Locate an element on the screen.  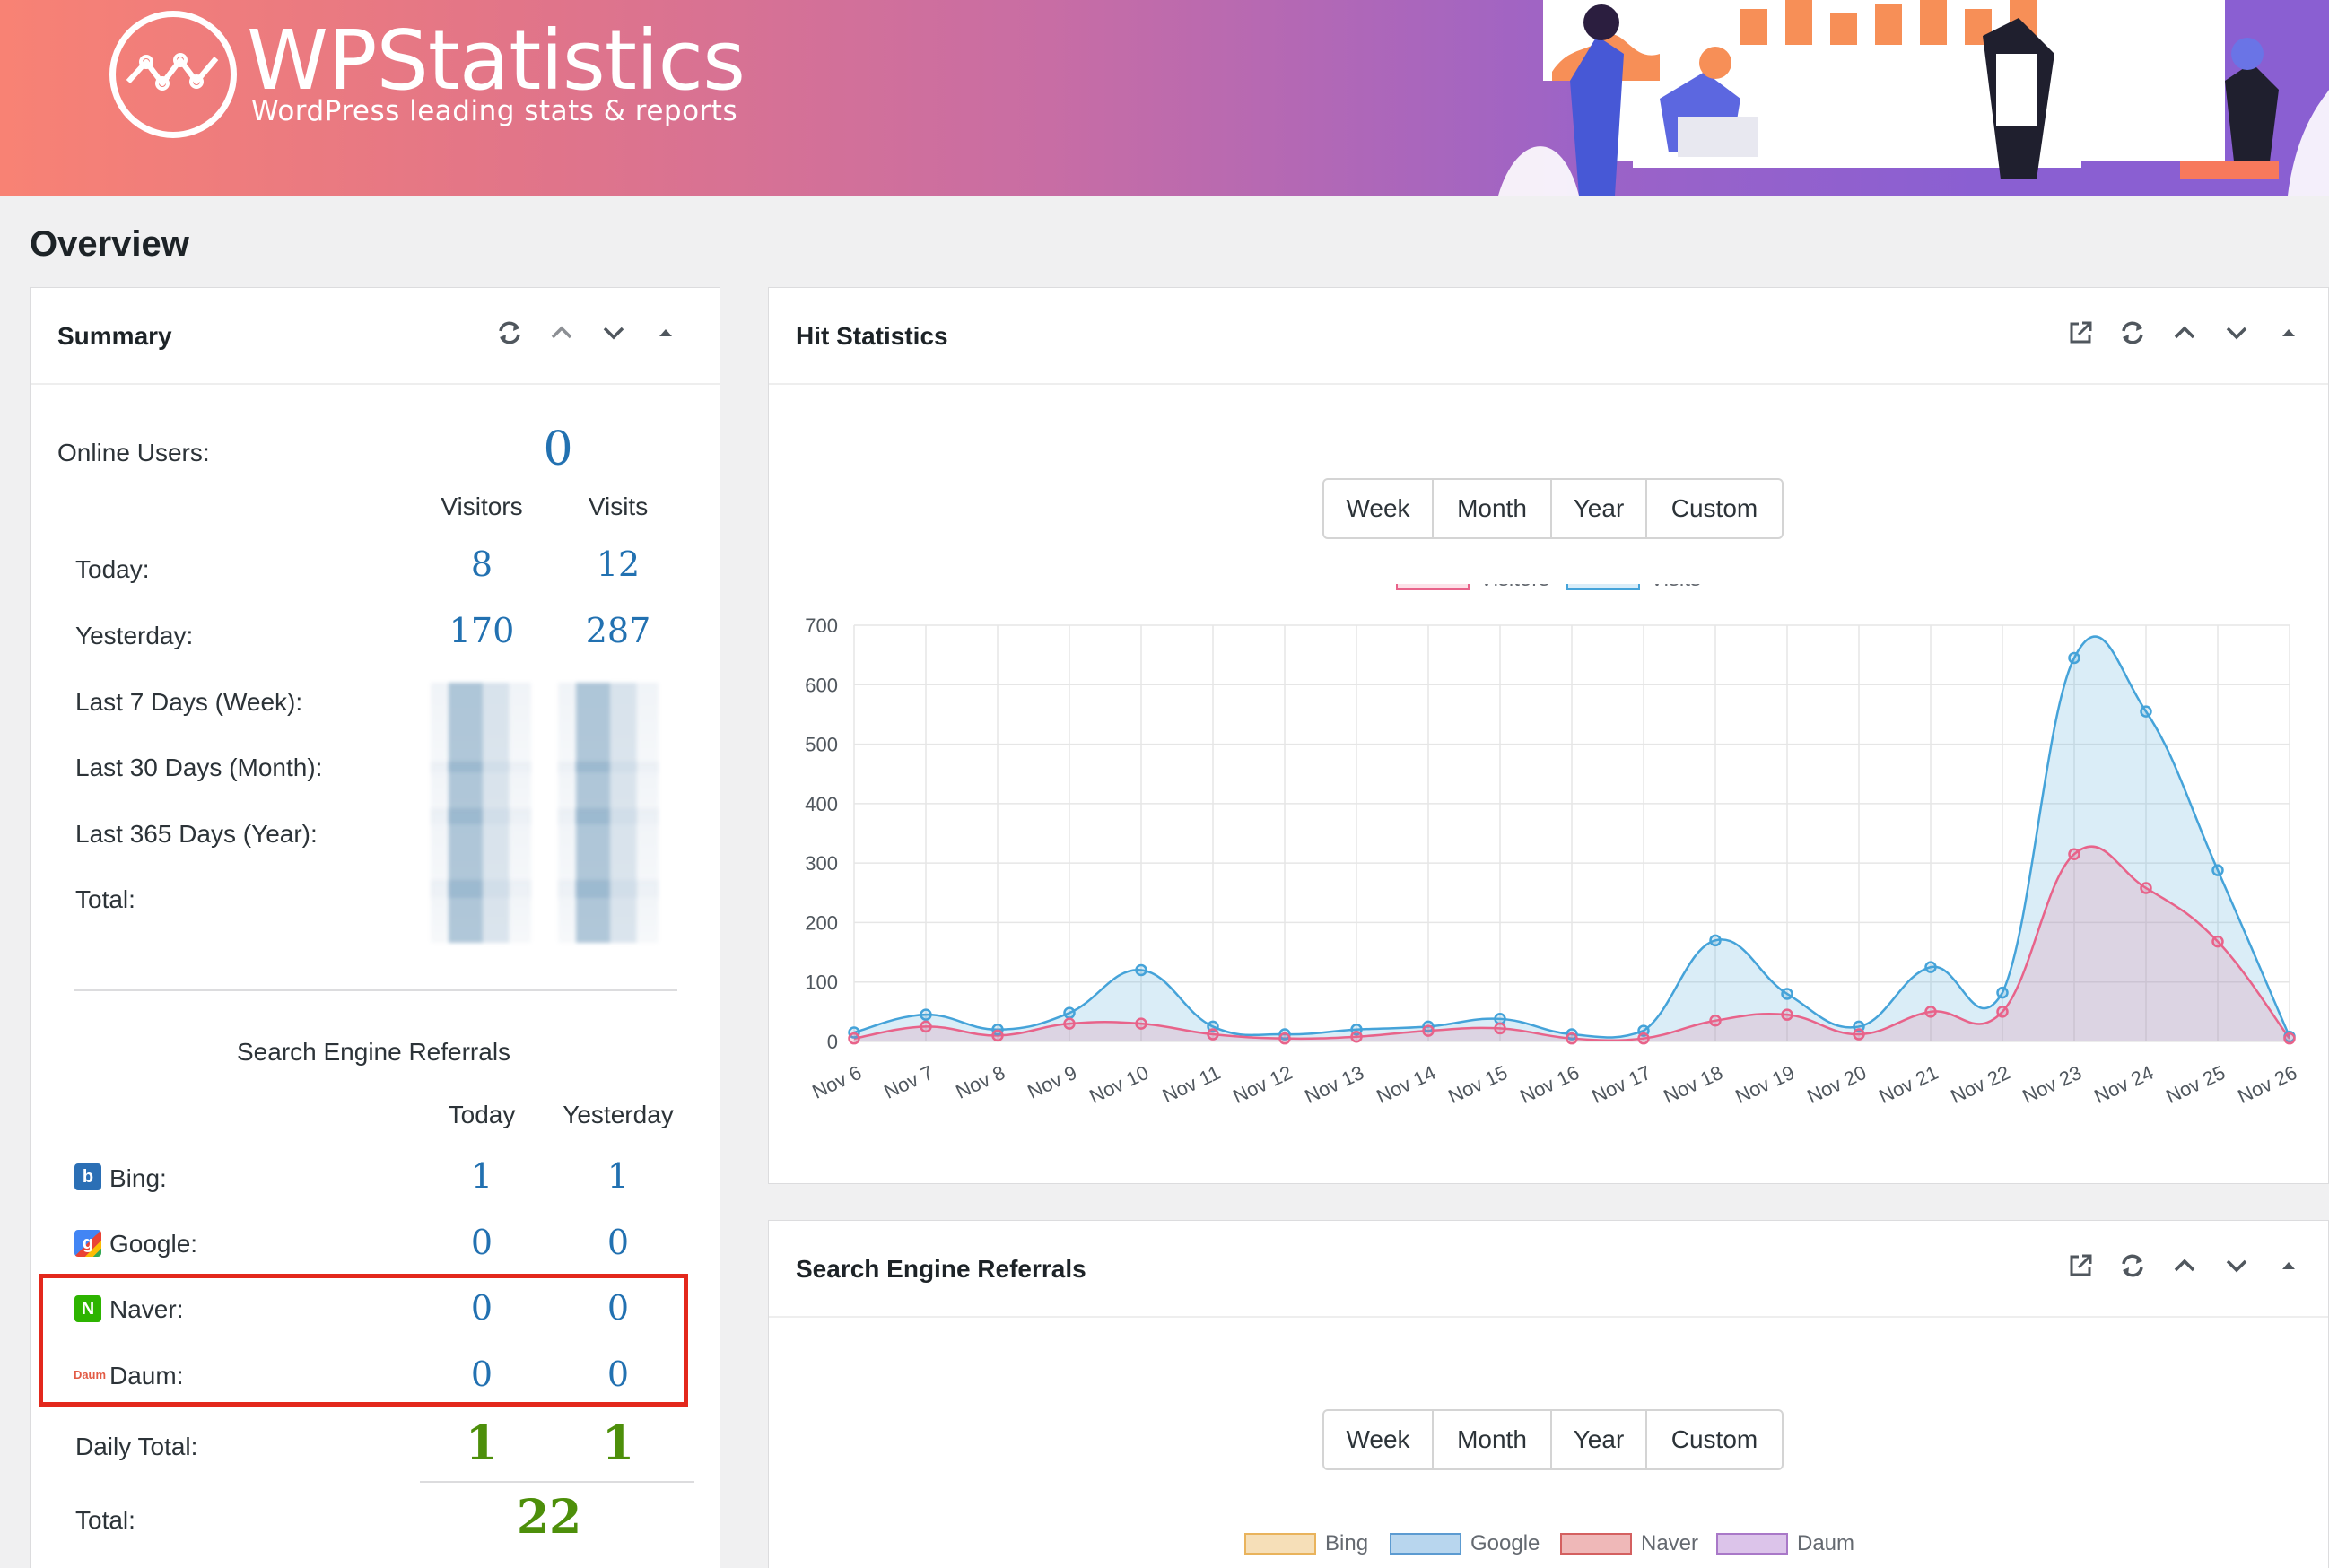
naver-icon: N is located at coordinates (87, 1308).